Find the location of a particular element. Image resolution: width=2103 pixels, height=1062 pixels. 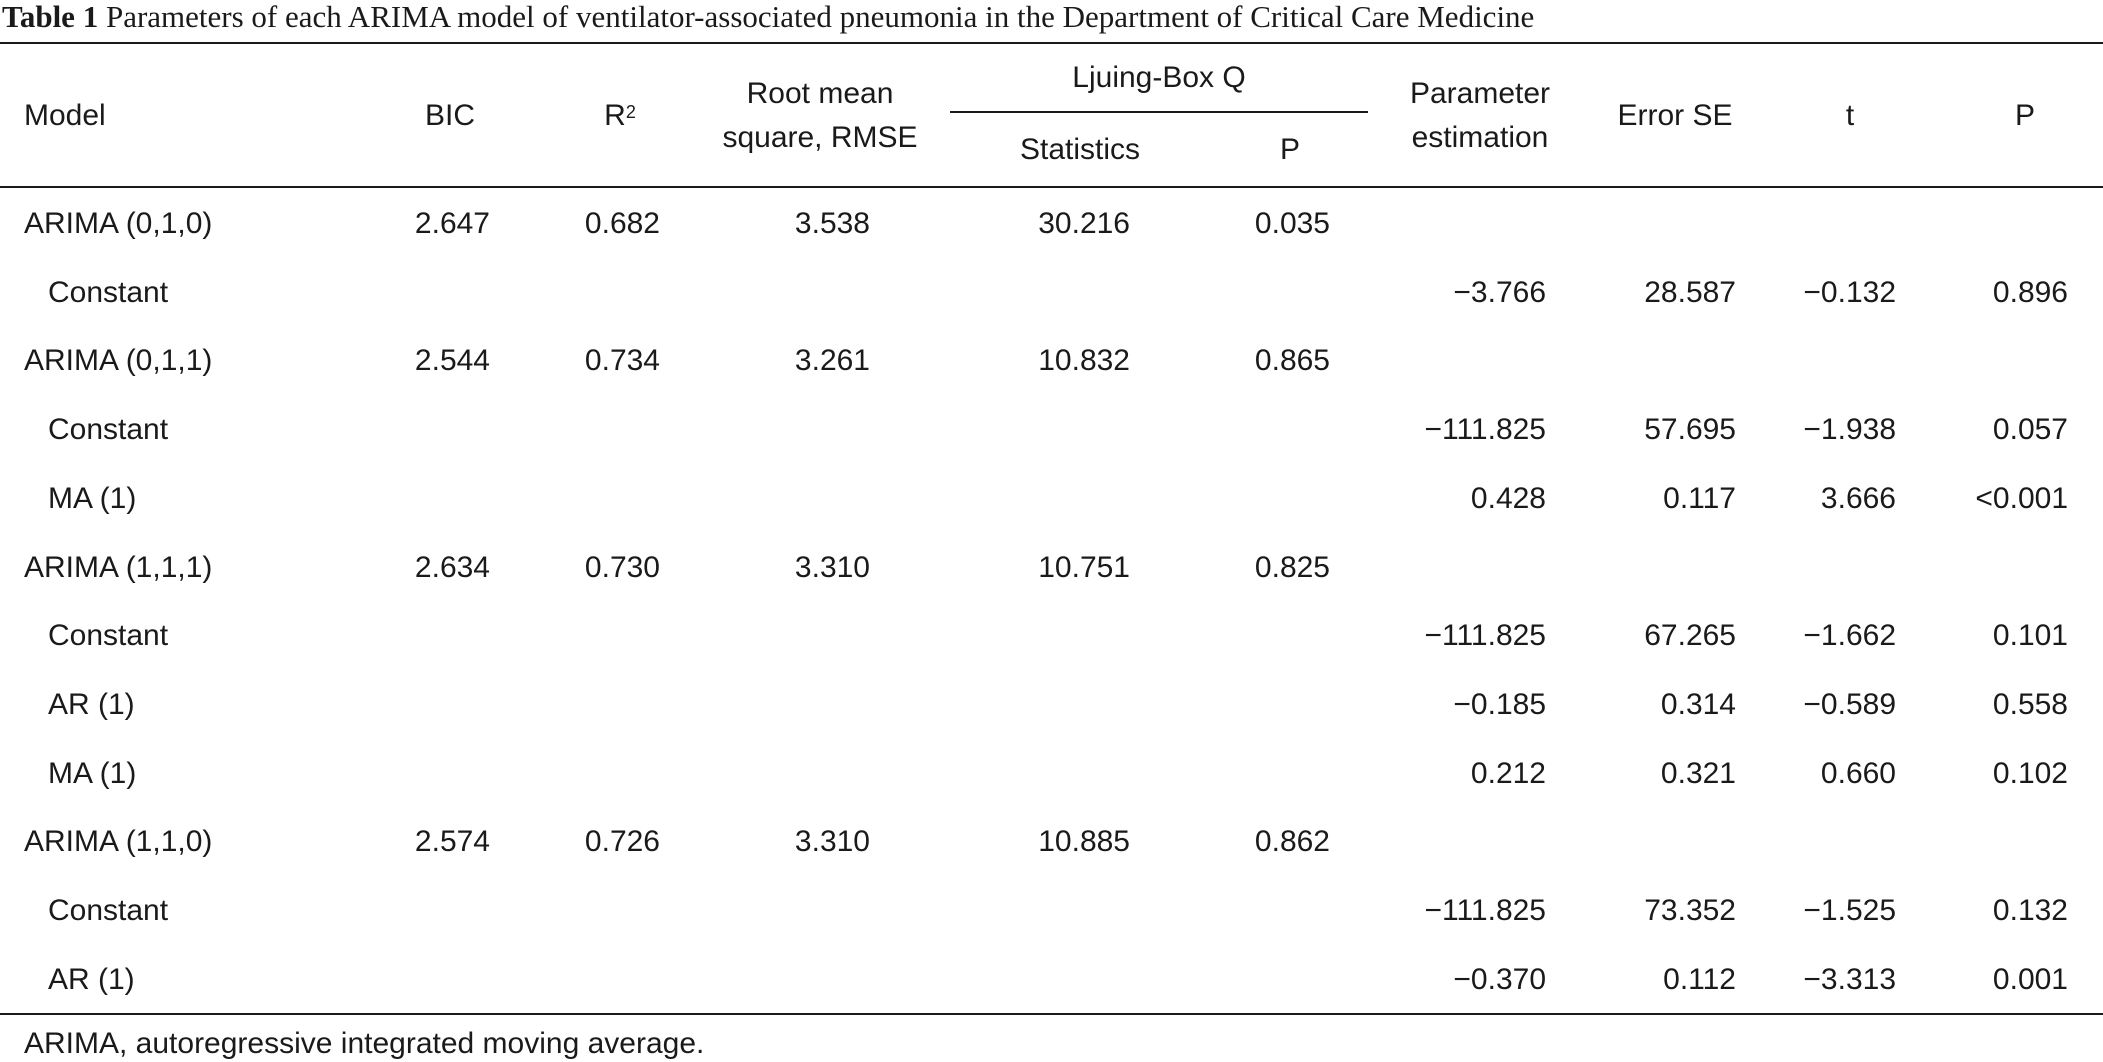

cell-rmse: 3.261 is located at coordinates (832, 361).